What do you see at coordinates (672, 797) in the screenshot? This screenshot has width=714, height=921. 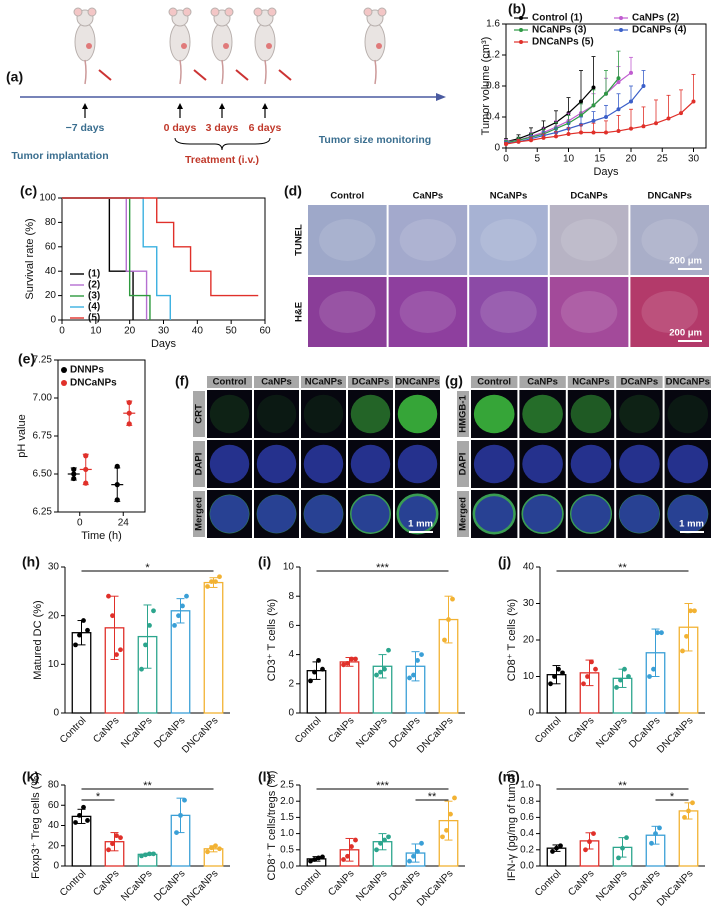 I see `significance-label: *` at bounding box center [672, 797].